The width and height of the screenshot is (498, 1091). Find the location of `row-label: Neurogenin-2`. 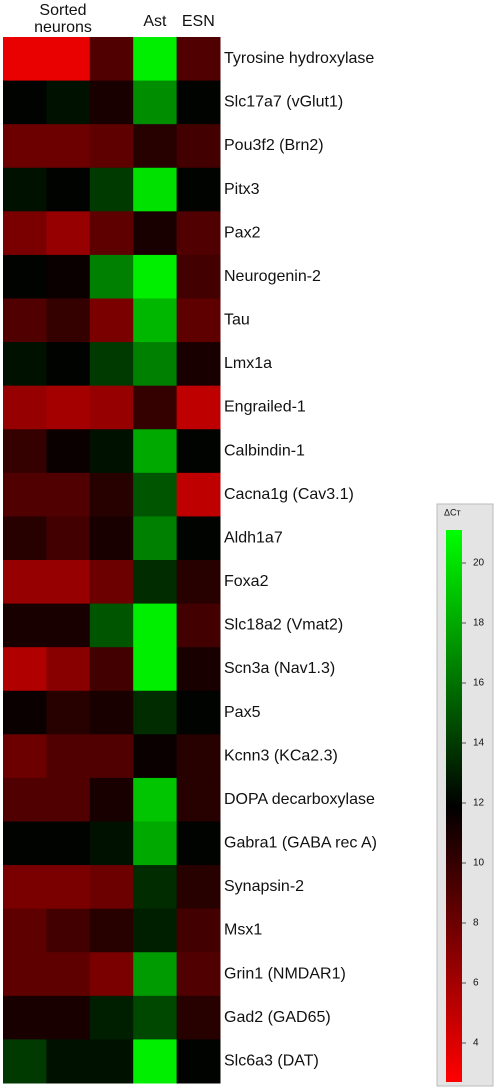

row-label: Neurogenin-2 is located at coordinates (272, 276).